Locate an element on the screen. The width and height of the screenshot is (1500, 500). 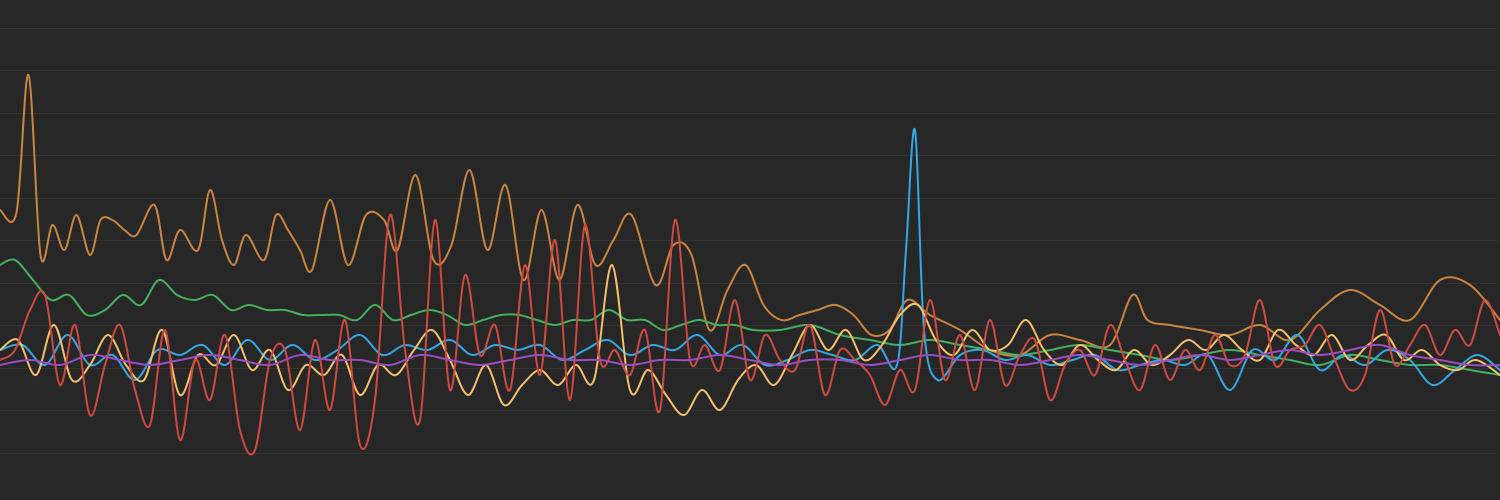
series-line-purple is located at coordinates (750, 355).